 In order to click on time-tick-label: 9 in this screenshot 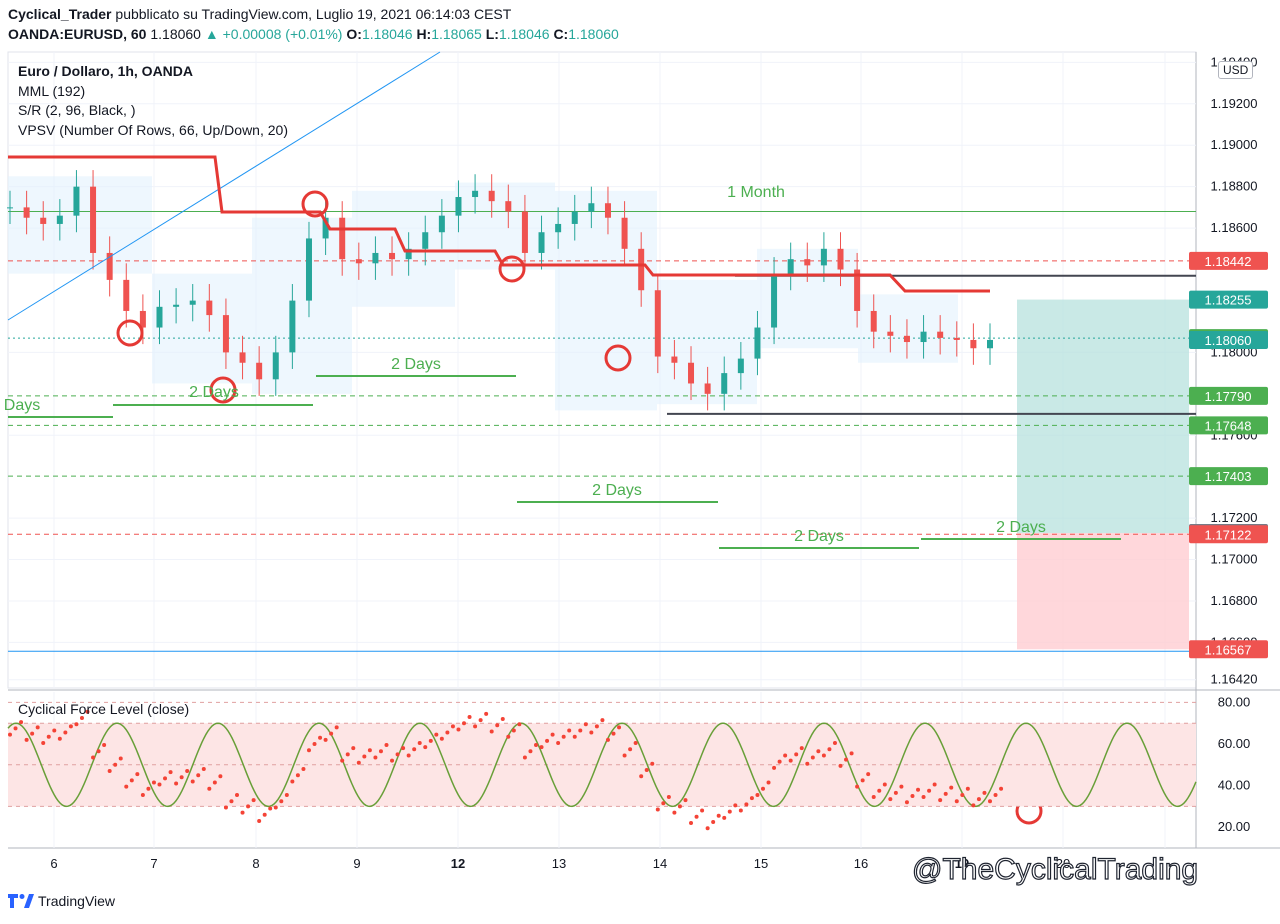, I will do `click(356, 863)`.